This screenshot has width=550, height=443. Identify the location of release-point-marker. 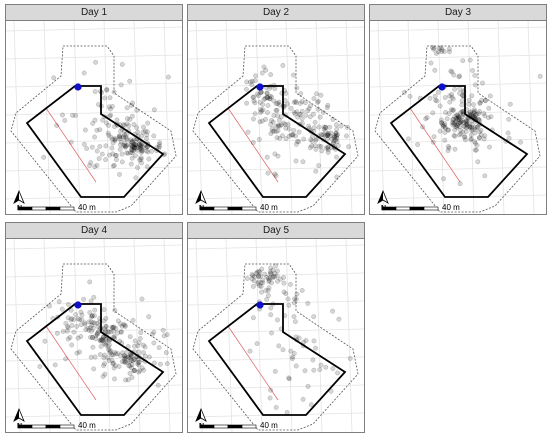
(260, 305).